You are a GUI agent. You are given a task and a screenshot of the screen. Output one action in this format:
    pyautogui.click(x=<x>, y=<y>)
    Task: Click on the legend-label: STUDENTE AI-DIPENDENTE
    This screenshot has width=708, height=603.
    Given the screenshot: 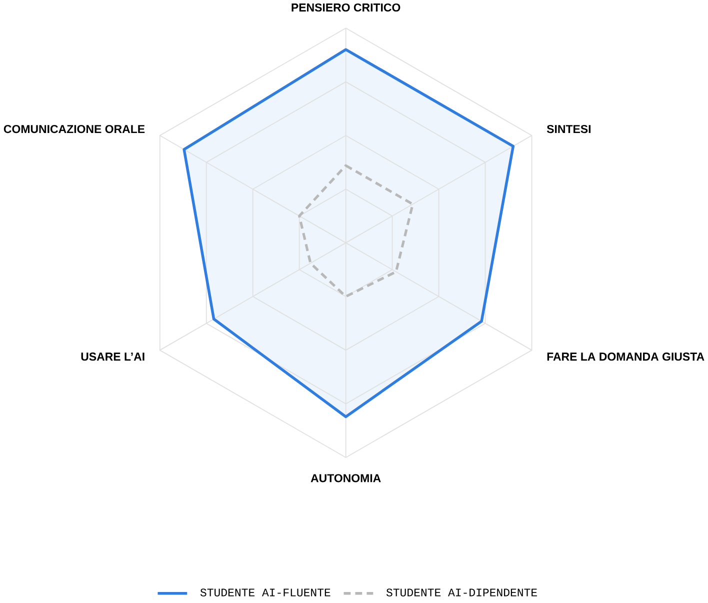 What is the action you would take?
    pyautogui.click(x=461, y=592)
    